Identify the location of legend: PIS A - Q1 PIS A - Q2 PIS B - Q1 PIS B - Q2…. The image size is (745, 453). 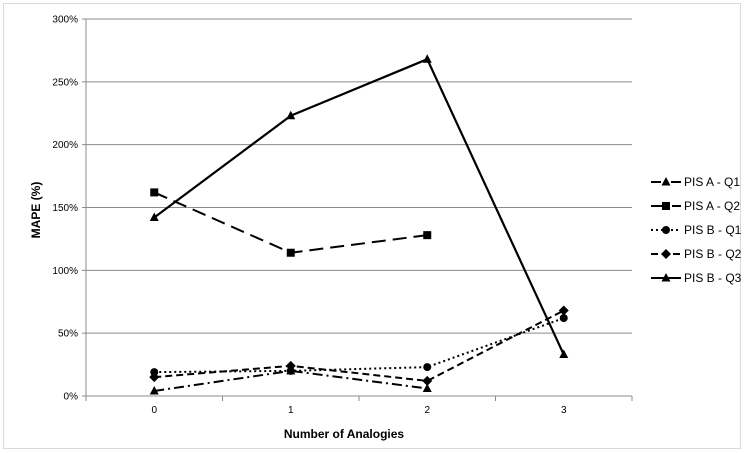
(696, 230).